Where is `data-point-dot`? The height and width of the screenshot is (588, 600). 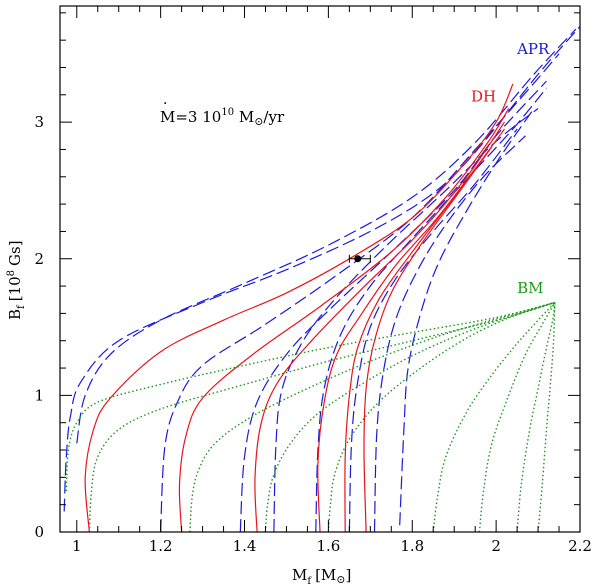 data-point-dot is located at coordinates (358, 259).